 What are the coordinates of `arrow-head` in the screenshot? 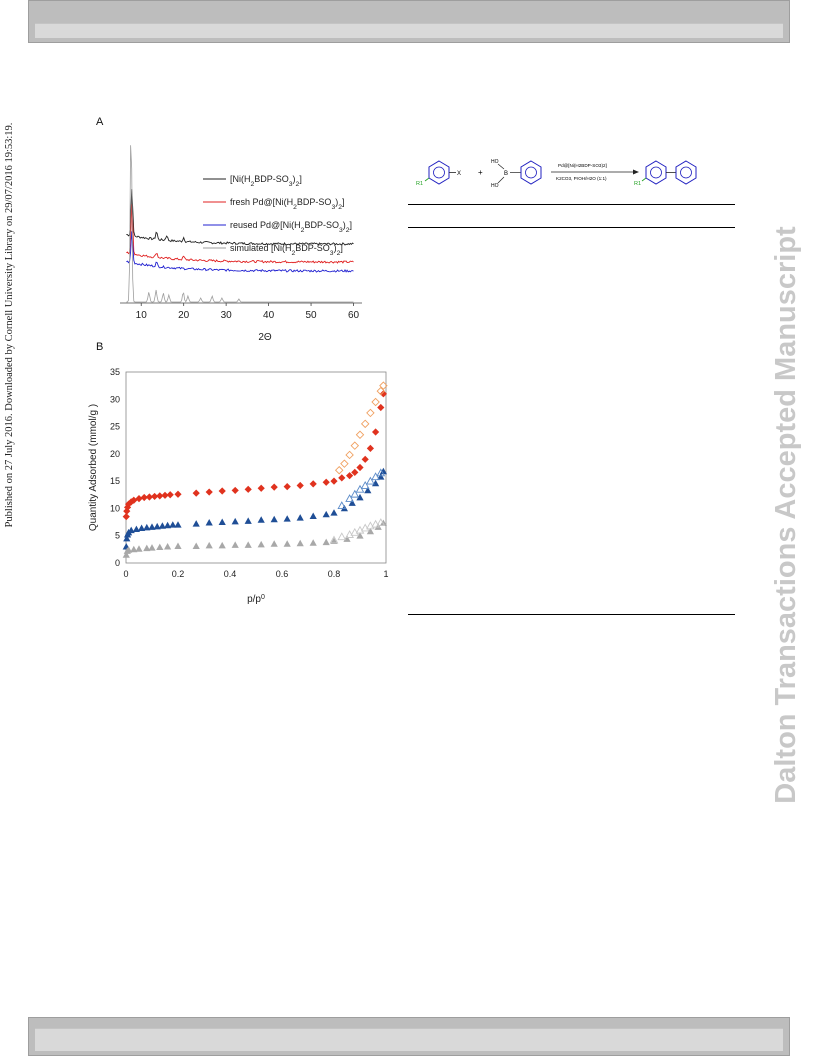 It's located at (636, 172).